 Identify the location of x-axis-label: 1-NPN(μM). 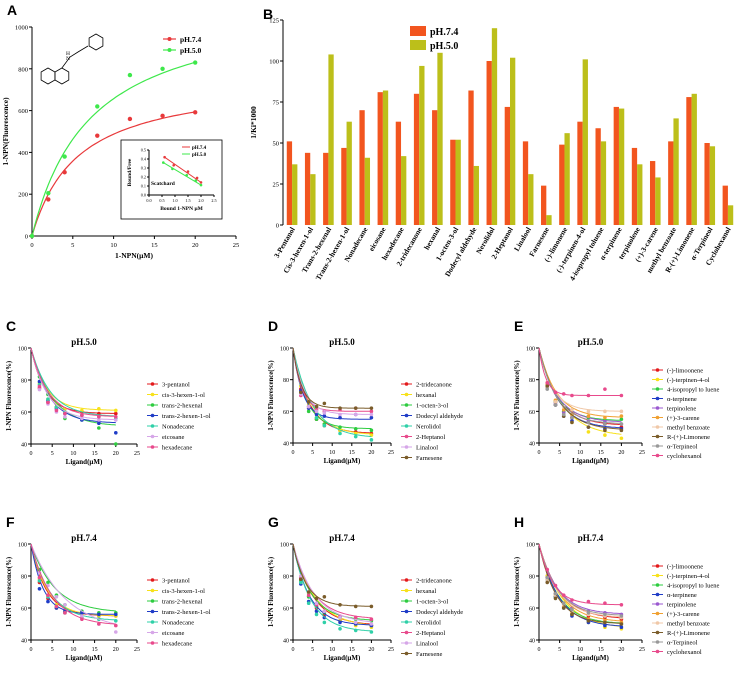
(134, 255).